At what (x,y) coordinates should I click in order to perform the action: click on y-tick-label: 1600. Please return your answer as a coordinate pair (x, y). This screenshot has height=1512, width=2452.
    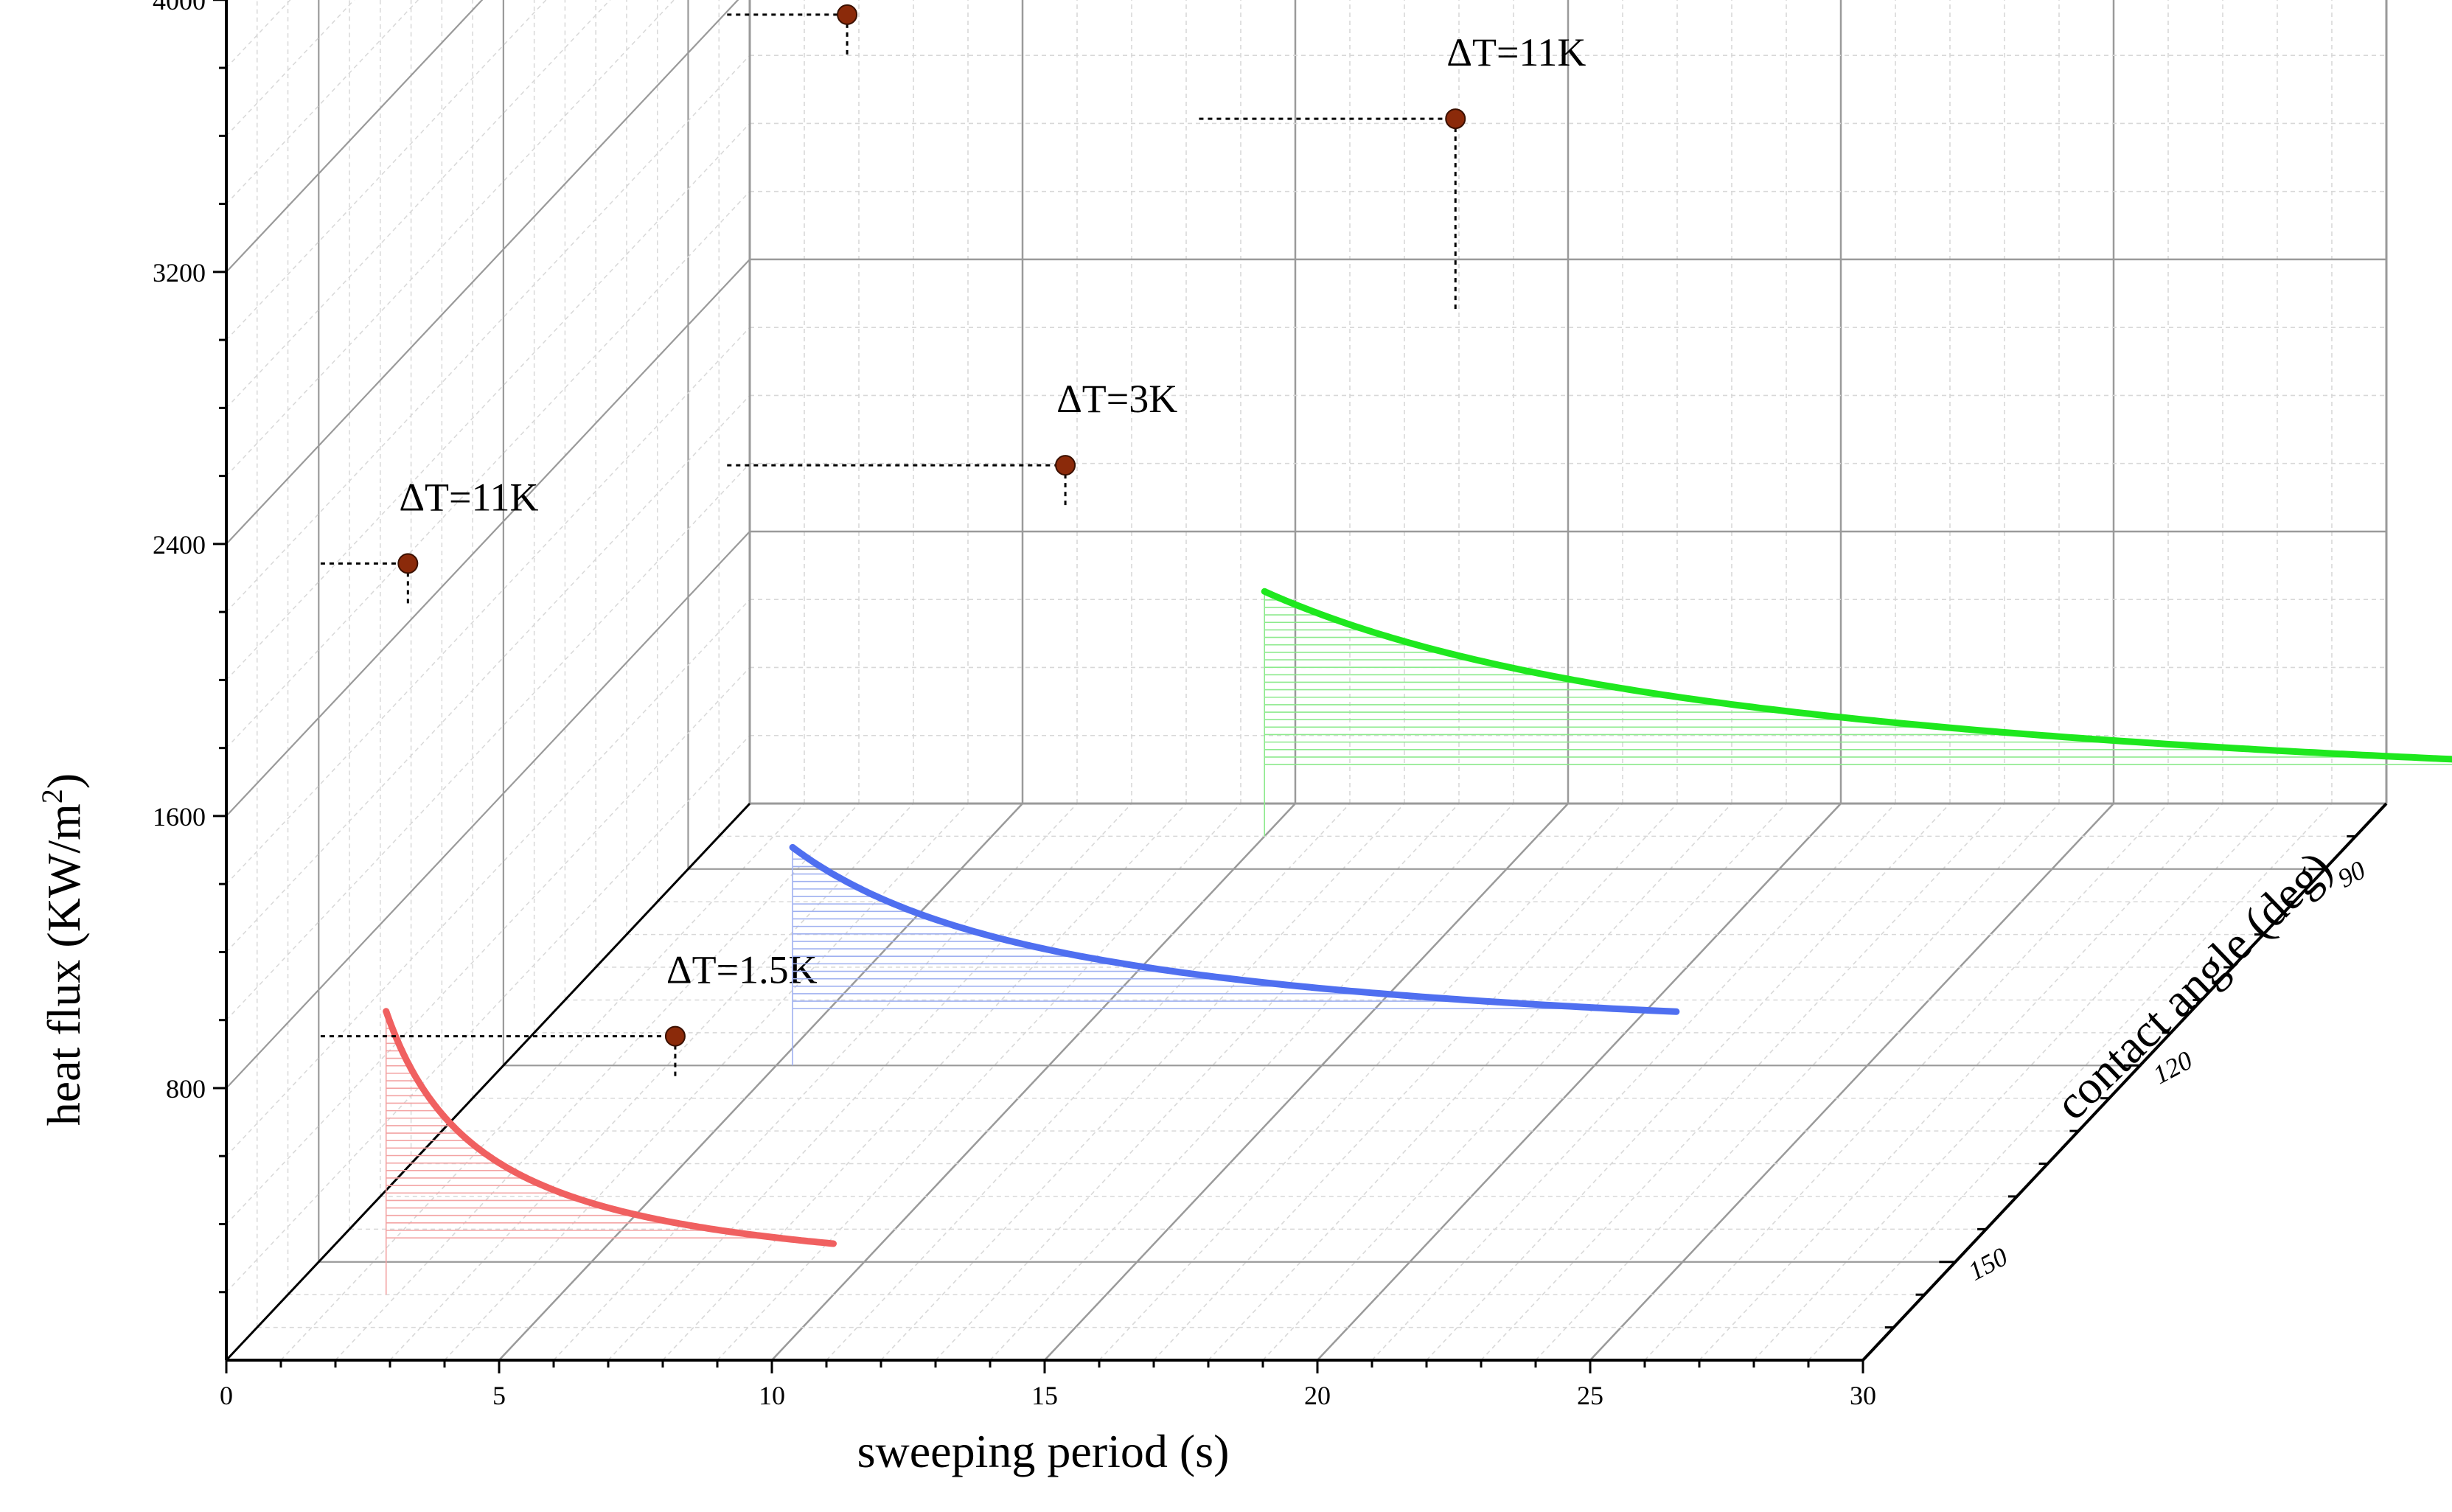
    Looking at the image, I should click on (179, 817).